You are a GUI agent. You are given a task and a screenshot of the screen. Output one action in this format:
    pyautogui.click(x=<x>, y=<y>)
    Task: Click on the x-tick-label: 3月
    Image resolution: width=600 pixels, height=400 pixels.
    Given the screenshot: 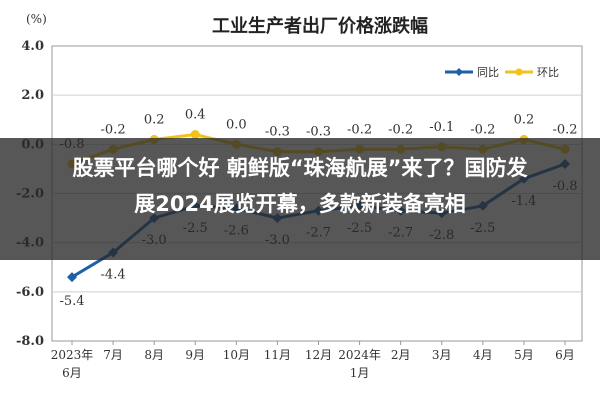 What is the action you would take?
    pyautogui.click(x=442, y=355)
    